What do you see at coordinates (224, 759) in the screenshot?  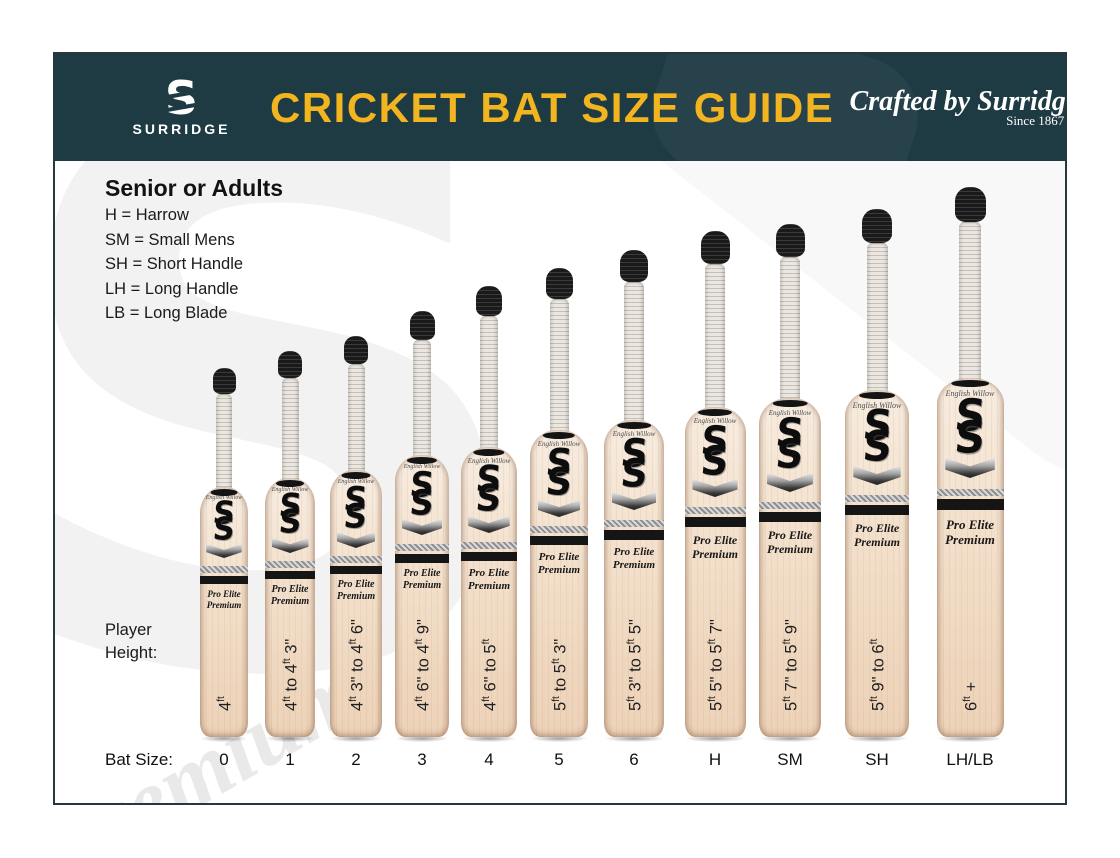 I see `bat-size-value: 0` at bounding box center [224, 759].